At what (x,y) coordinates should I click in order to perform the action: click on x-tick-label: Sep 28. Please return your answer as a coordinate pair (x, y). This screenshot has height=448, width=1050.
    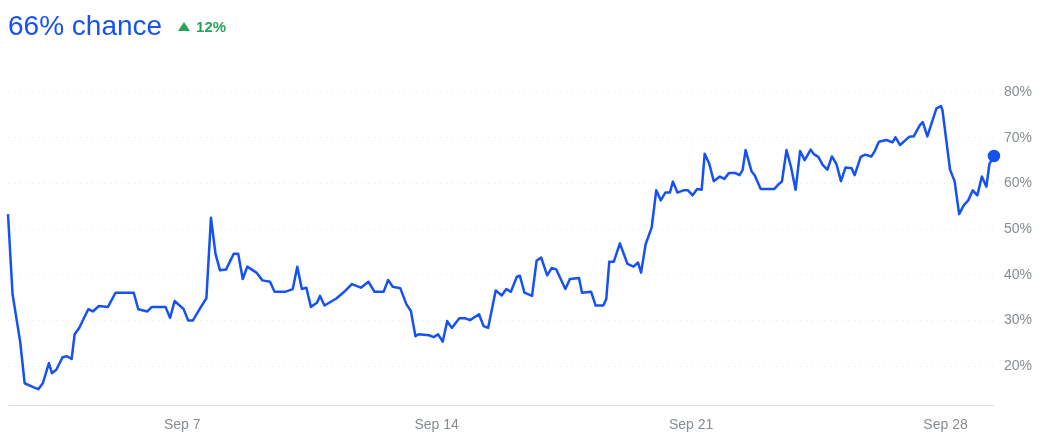
    Looking at the image, I should click on (945, 424).